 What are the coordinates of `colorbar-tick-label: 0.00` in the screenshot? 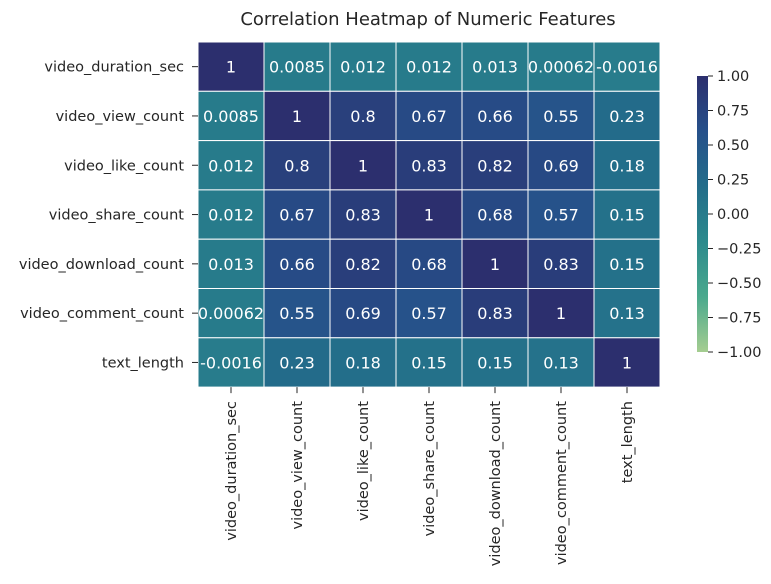 It's located at (733, 215).